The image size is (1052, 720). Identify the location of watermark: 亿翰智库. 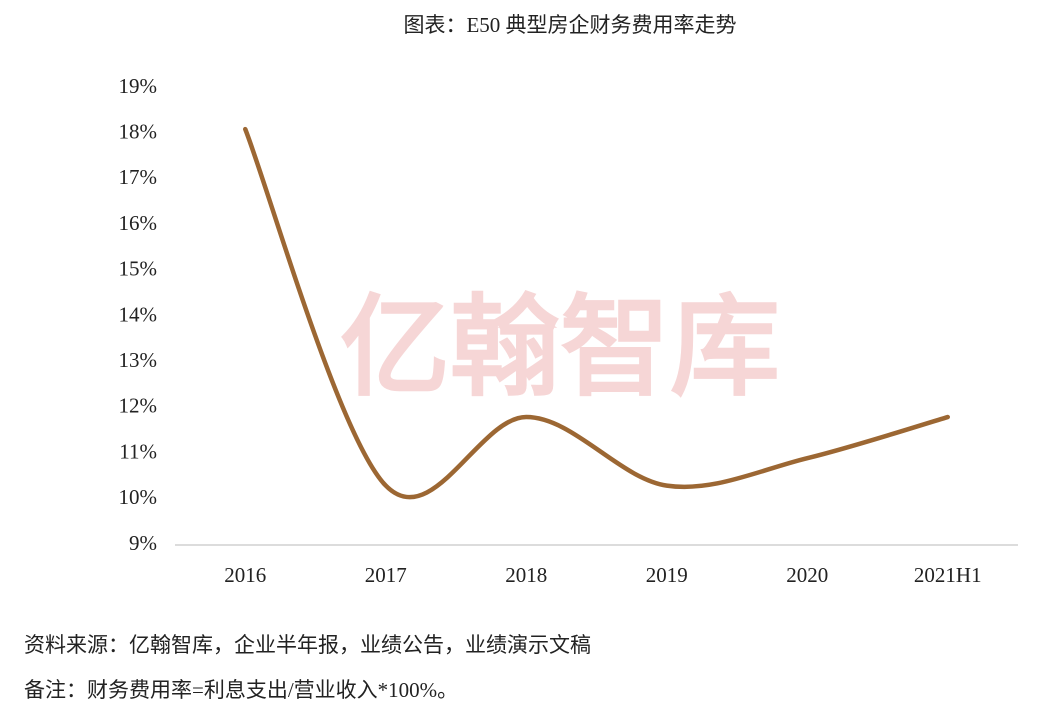
(560, 347).